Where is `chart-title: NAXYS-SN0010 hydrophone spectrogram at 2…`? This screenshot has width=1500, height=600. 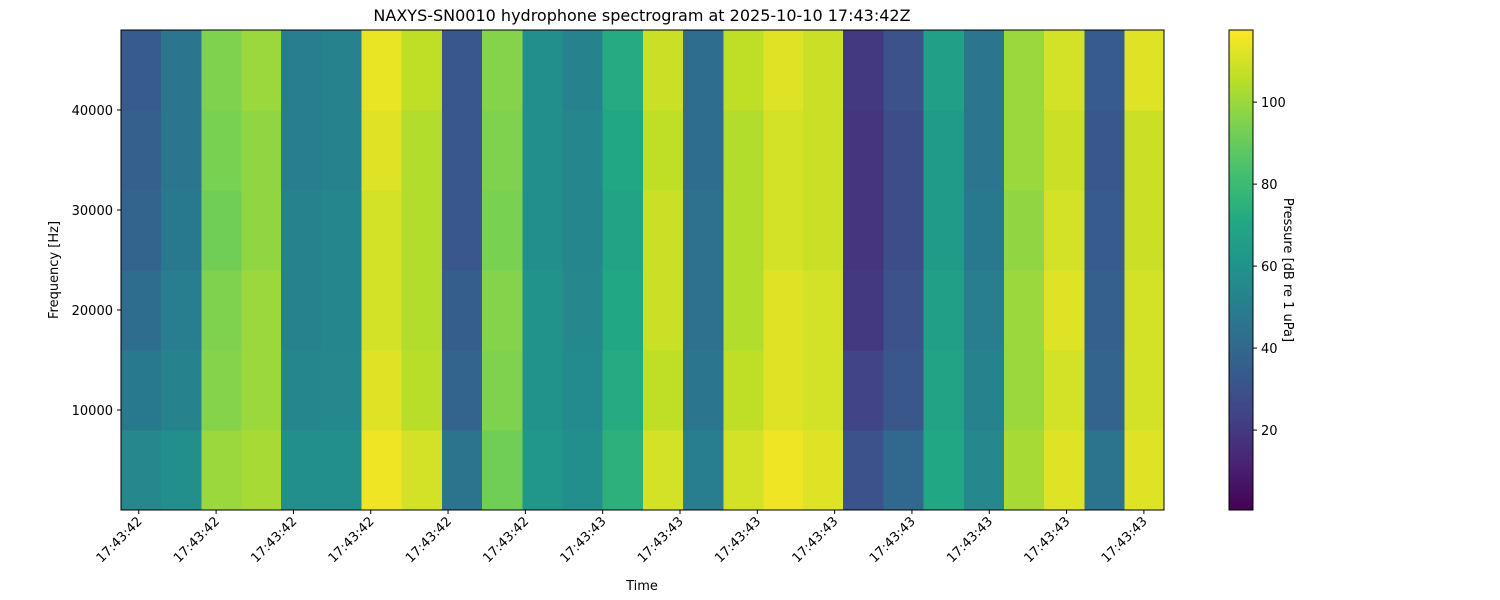
chart-title: NAXYS-SN0010 hydrophone spectrogram at 2… is located at coordinates (641, 15).